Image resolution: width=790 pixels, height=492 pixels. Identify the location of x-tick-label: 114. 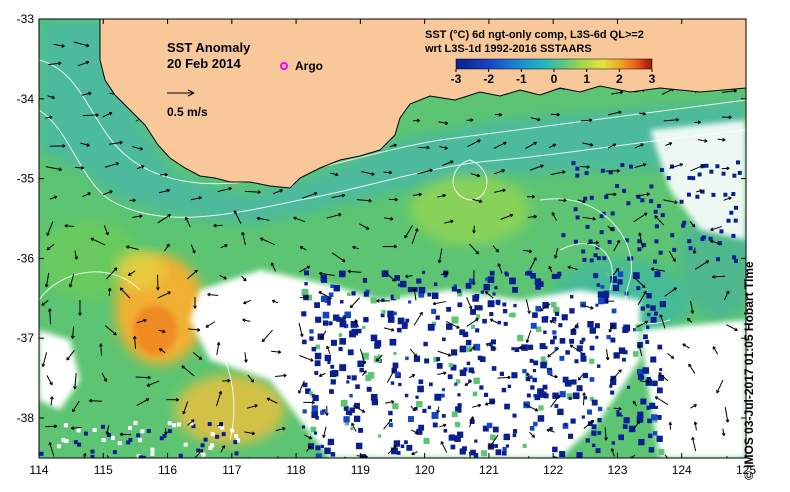
(38, 470).